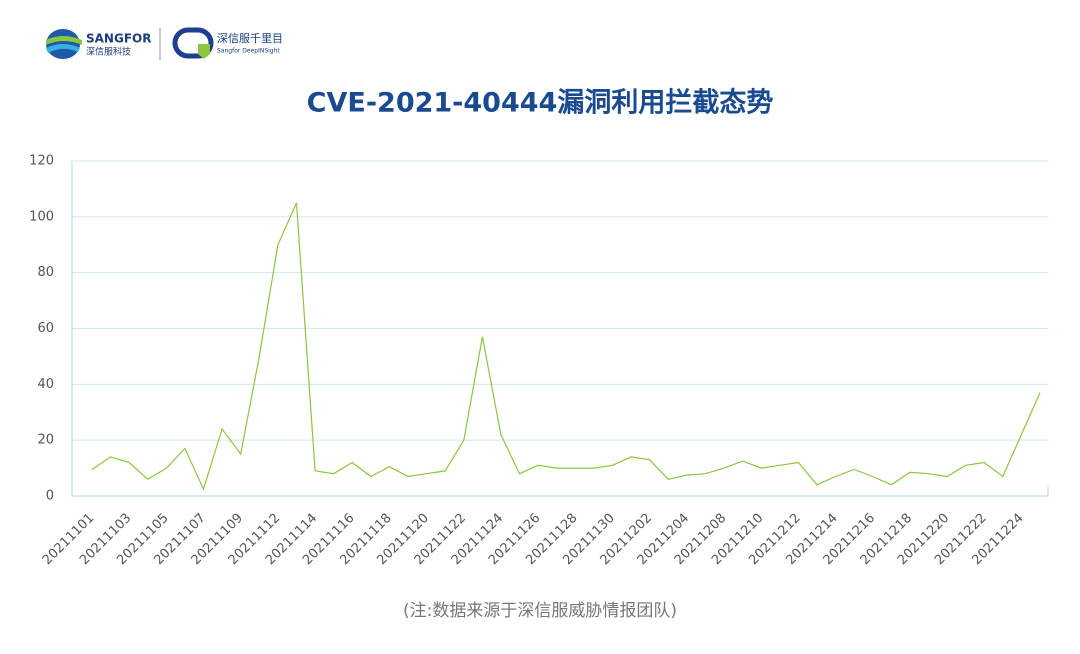  Describe the element at coordinates (118, 39) in the screenshot. I see `brand: SANGFOR` at that location.